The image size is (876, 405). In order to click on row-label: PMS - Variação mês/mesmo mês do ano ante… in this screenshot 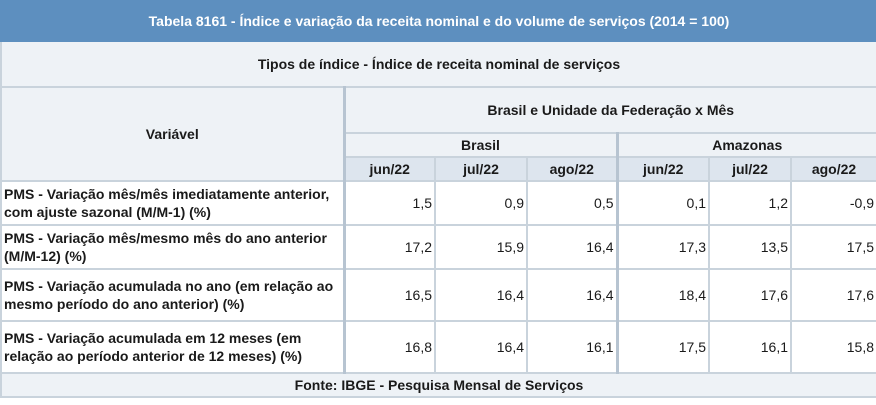, I will do `click(173, 247)`.